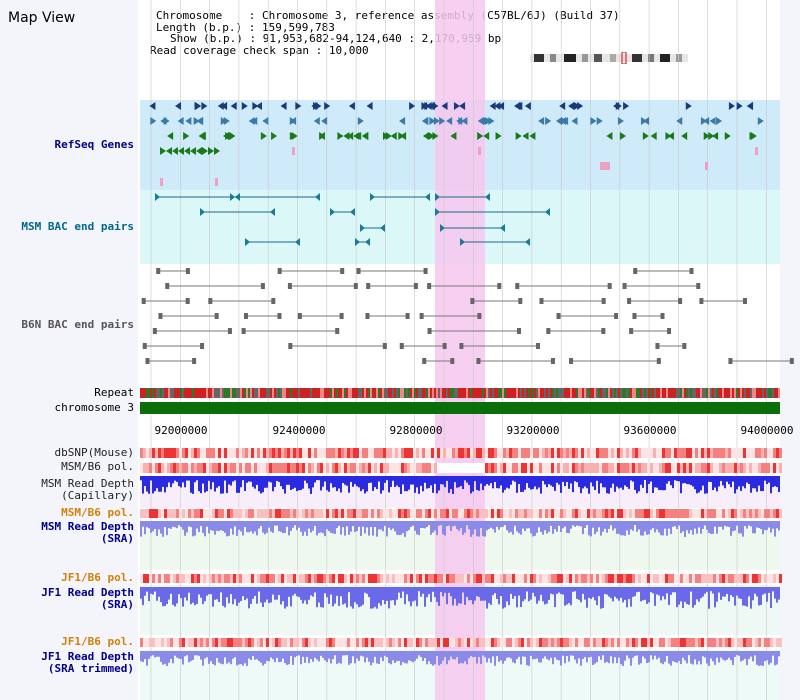 The image size is (800, 700). I want to click on chromosome-ideogram-icon, so click(610, 58).